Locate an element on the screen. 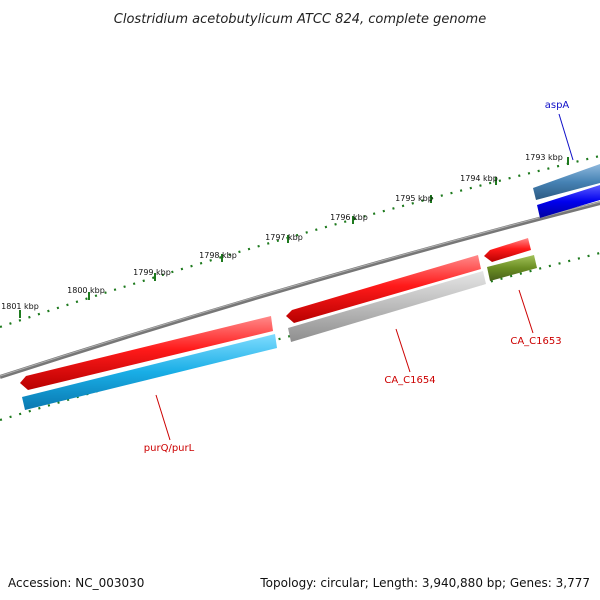 This screenshot has height=600, width=600. gene-label-aspA: aspA is located at coordinates (557, 105).